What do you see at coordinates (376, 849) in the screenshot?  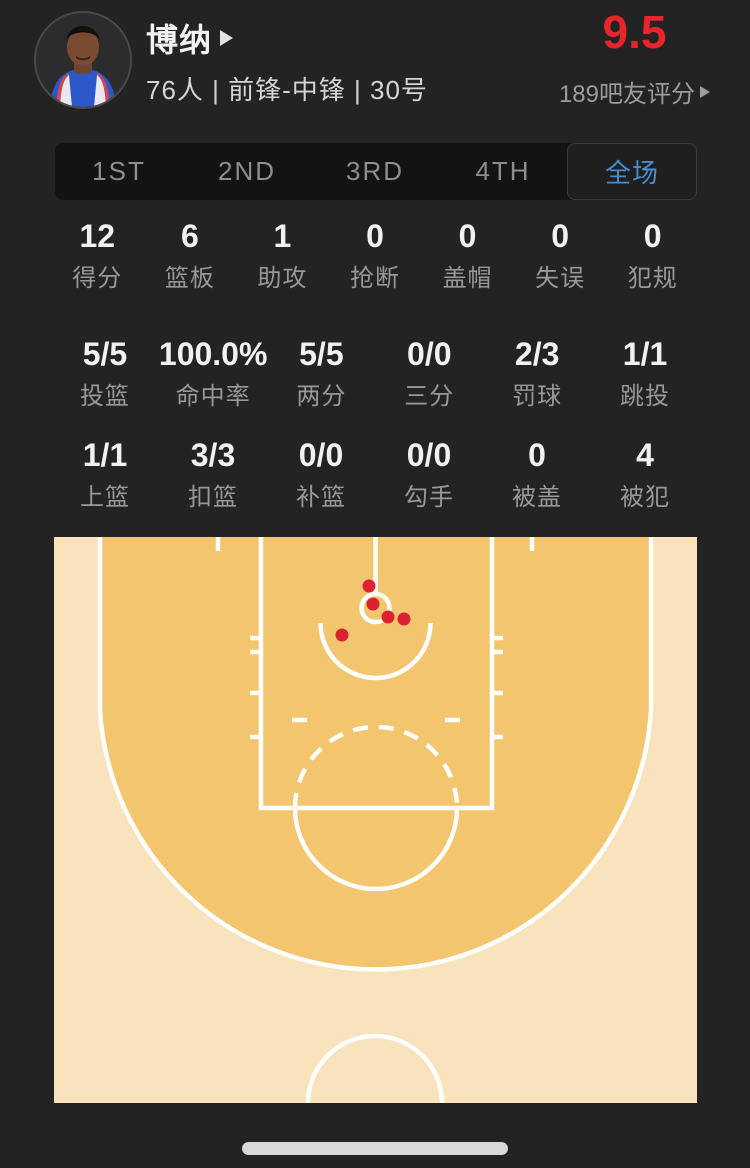 I see `free-throw-circle-solid` at bounding box center [376, 849].